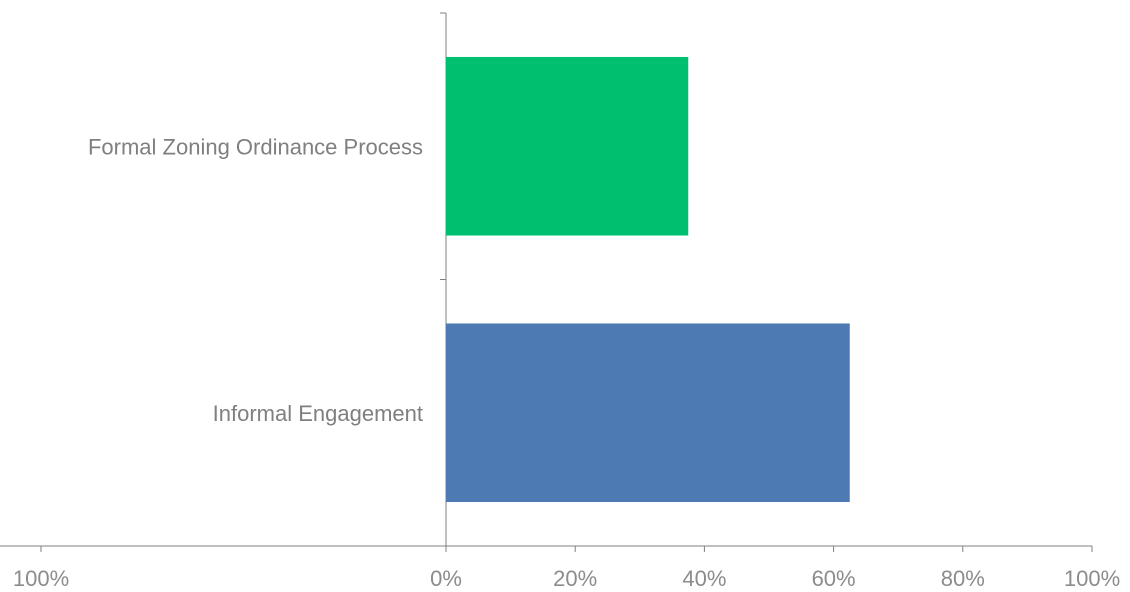  I want to click on x-tick-label: 0%, so click(446, 578).